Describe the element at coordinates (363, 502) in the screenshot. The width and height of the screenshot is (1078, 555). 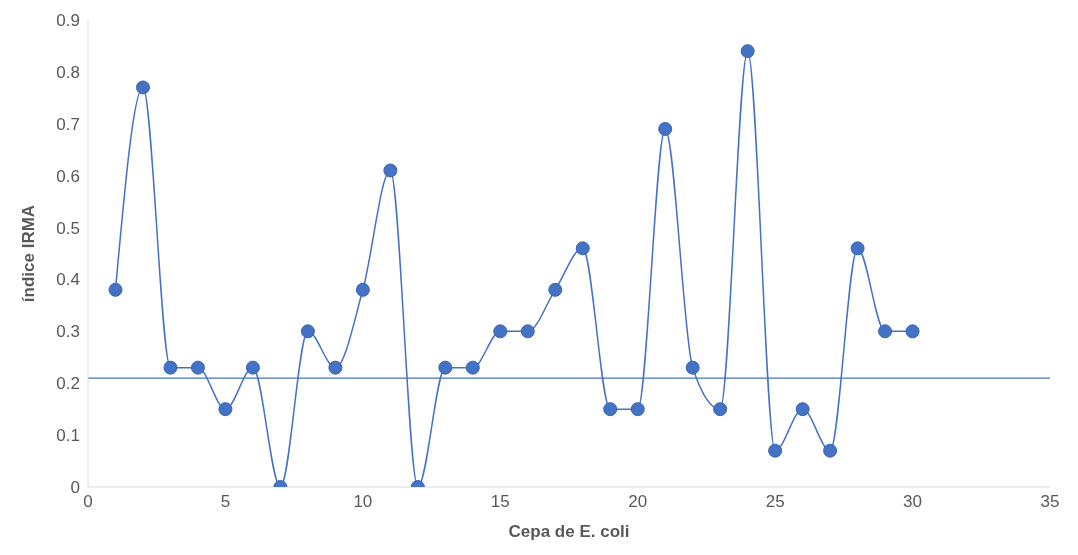
I see `x-tick-label: 10` at that location.